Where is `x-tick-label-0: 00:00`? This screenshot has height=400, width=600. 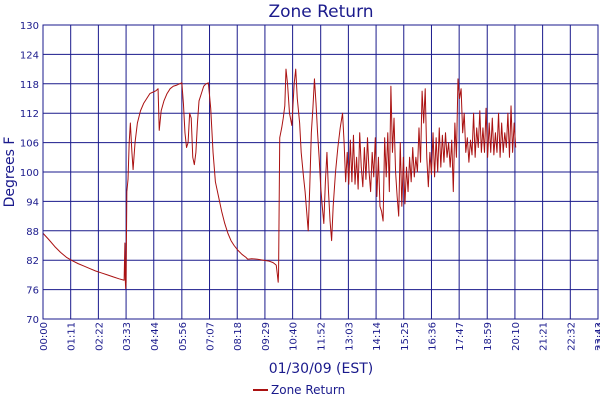
x-tick-label-0: 00:00 is located at coordinates (44, 336).